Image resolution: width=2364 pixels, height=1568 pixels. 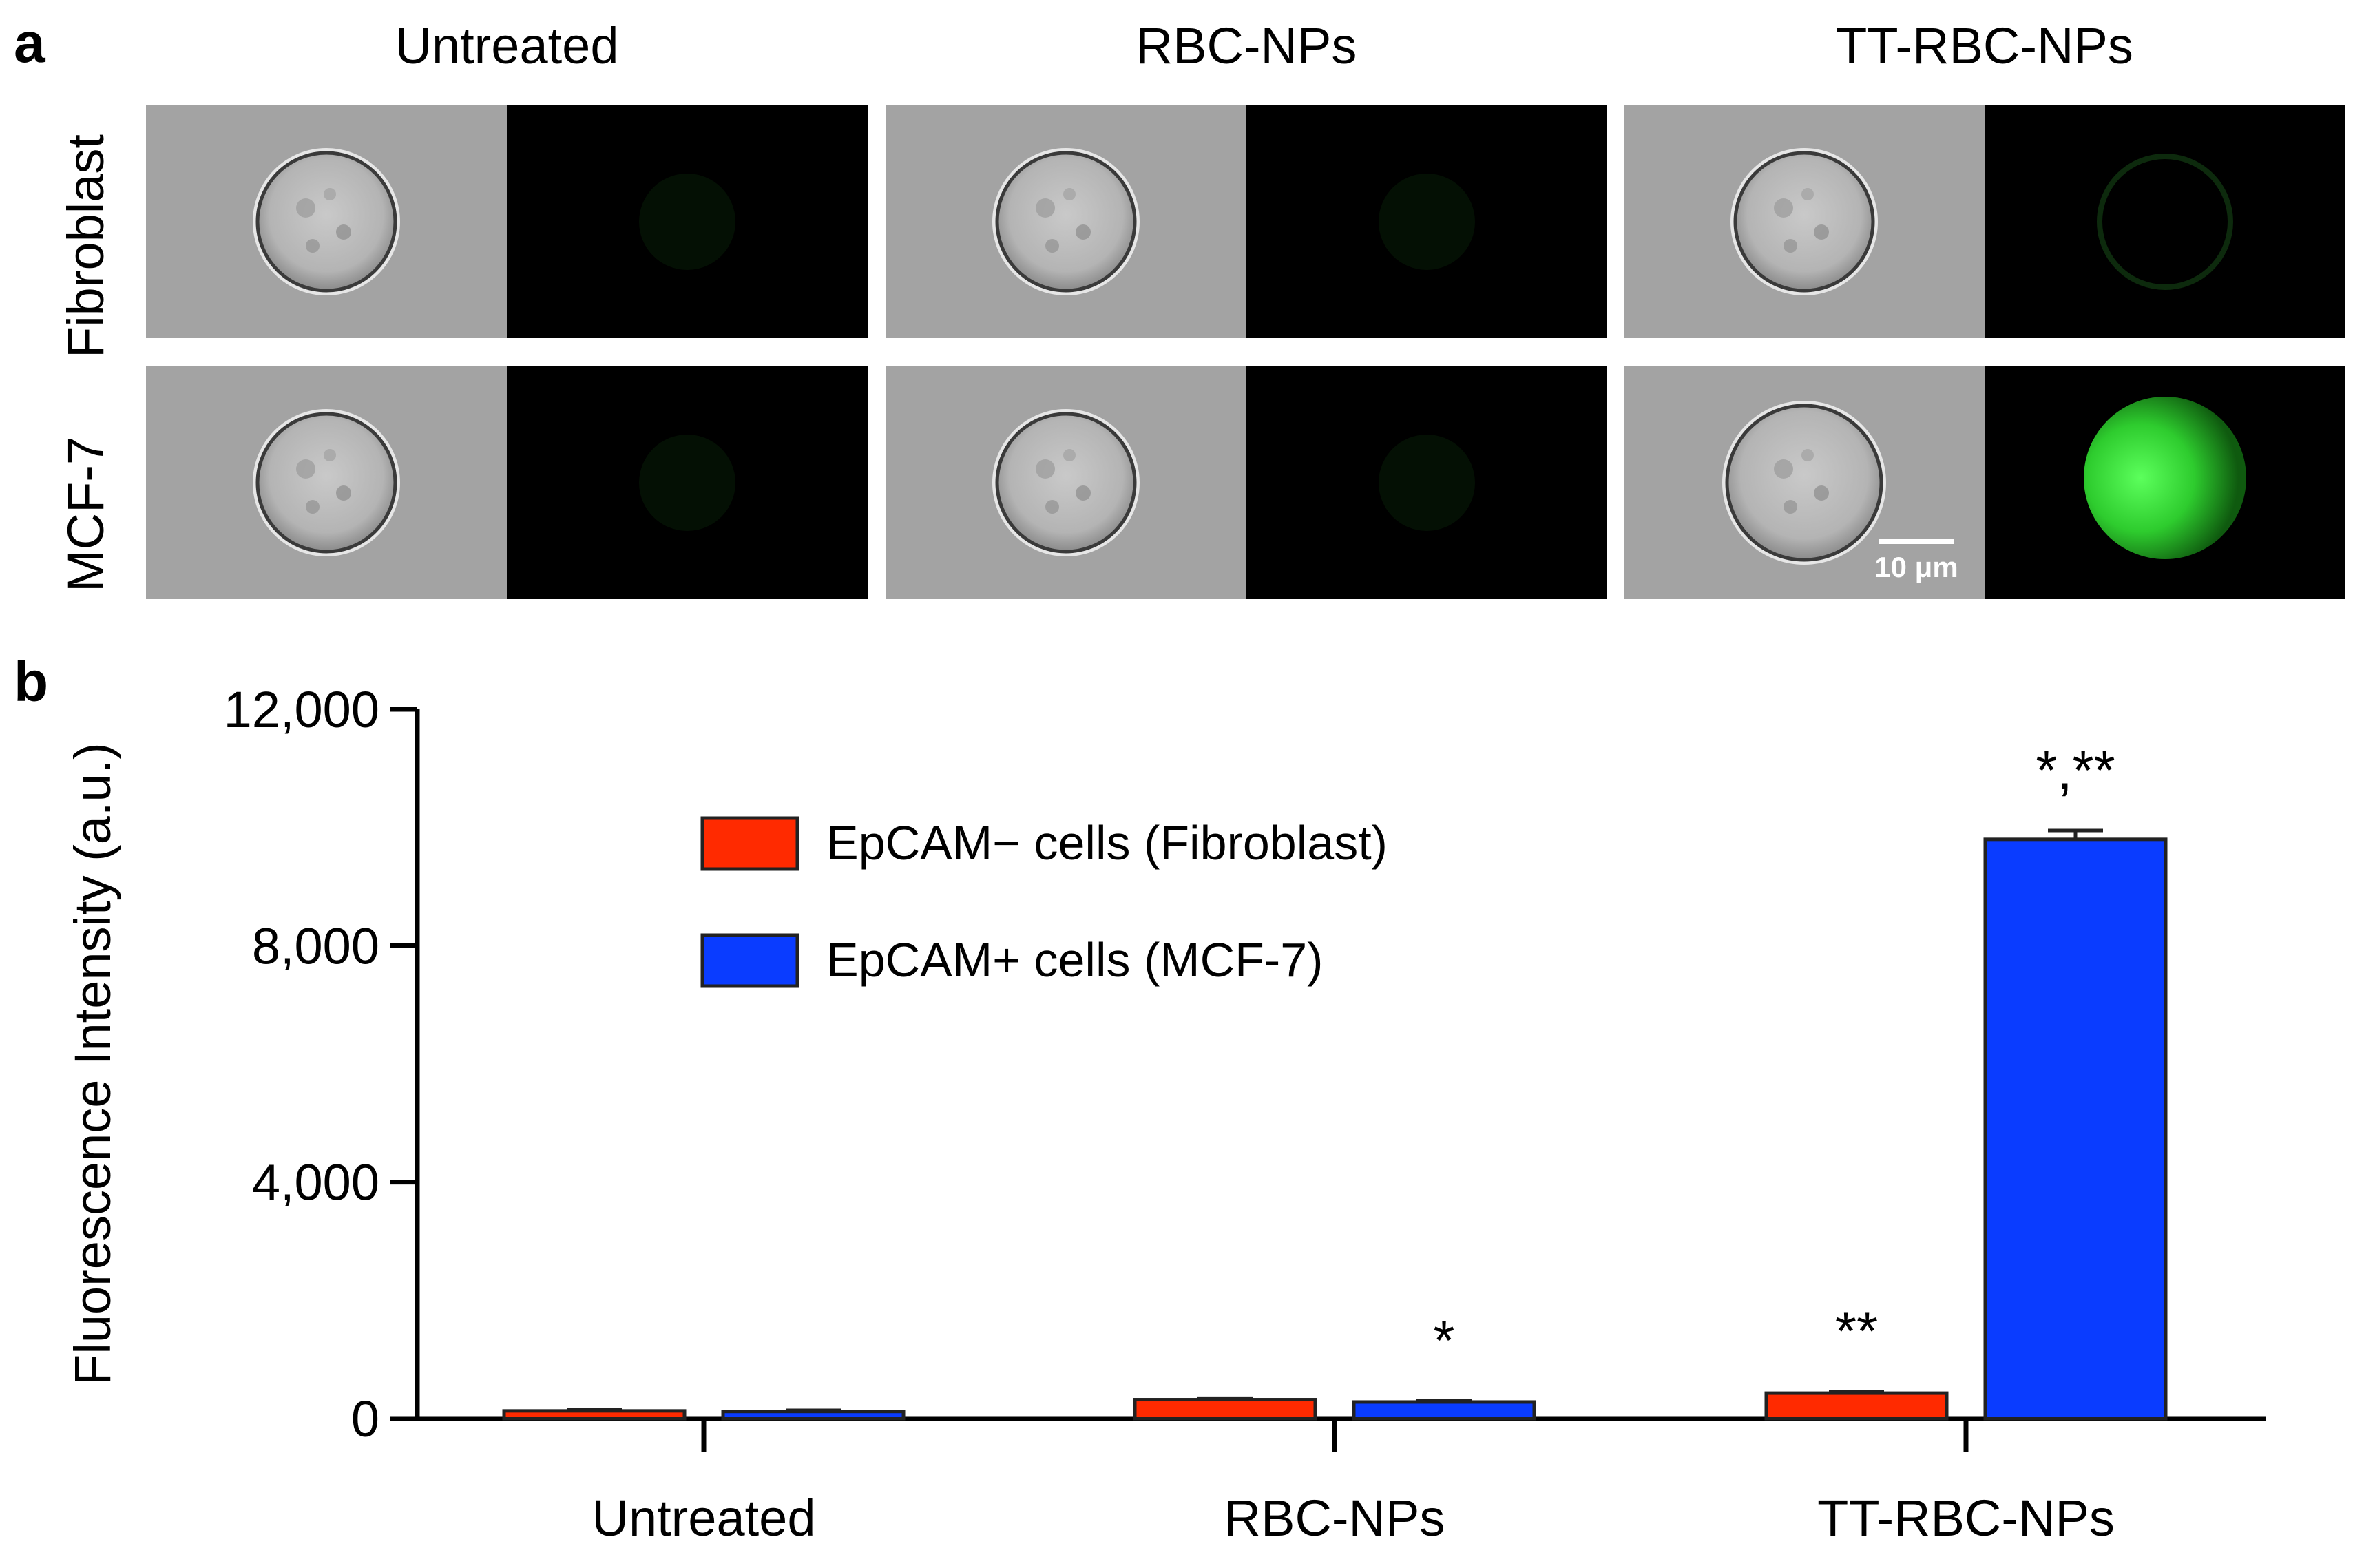 What do you see at coordinates (315, 1182) in the screenshot?
I see `y-tick-label: 4,000` at bounding box center [315, 1182].